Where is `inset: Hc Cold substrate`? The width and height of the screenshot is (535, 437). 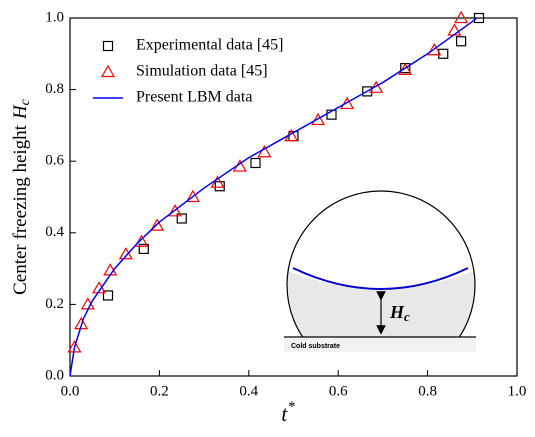 inset: Hc Cold substrate is located at coordinates (380, 271).